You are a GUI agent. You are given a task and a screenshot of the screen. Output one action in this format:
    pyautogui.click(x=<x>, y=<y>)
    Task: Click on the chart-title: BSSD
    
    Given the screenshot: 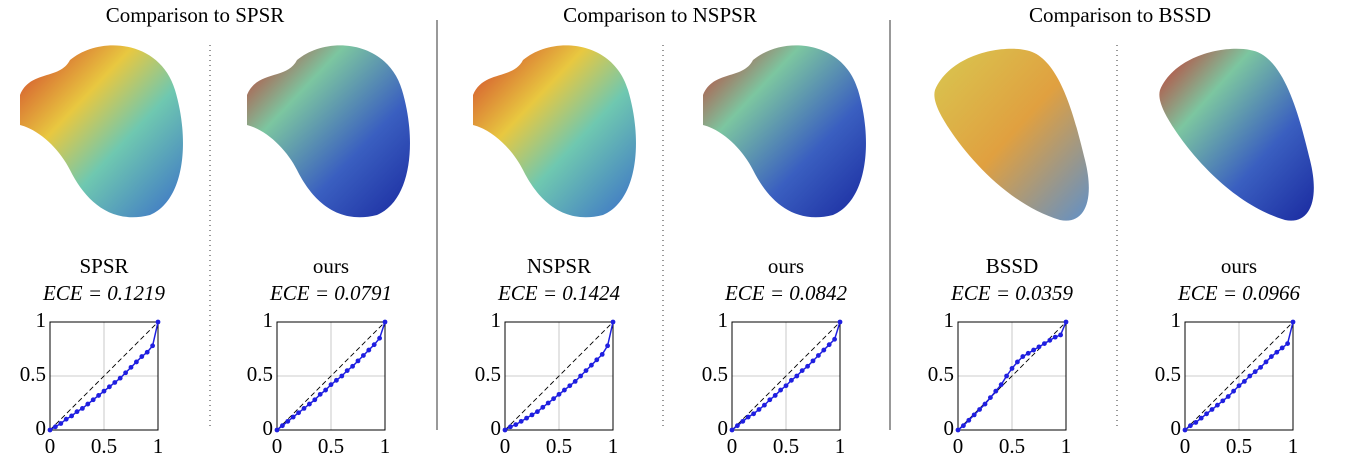 What is the action you would take?
    pyautogui.click(x=1012, y=266)
    